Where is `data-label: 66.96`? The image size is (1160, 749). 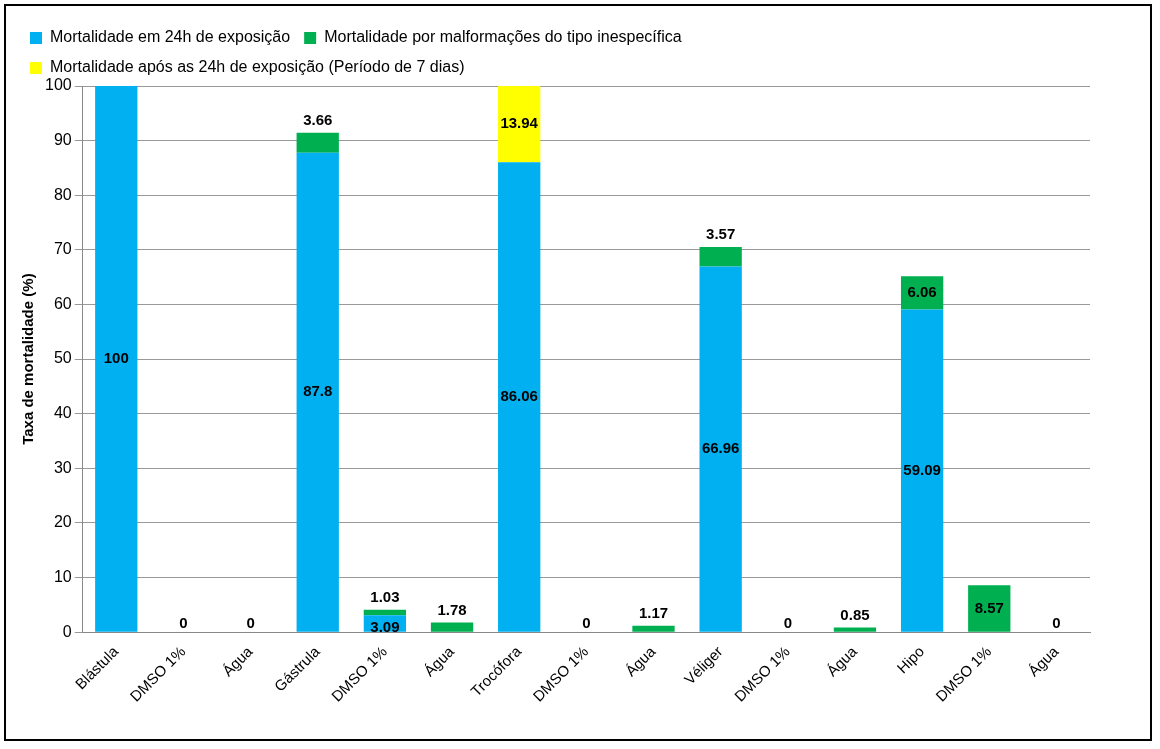
data-label: 66.96 is located at coordinates (720, 448).